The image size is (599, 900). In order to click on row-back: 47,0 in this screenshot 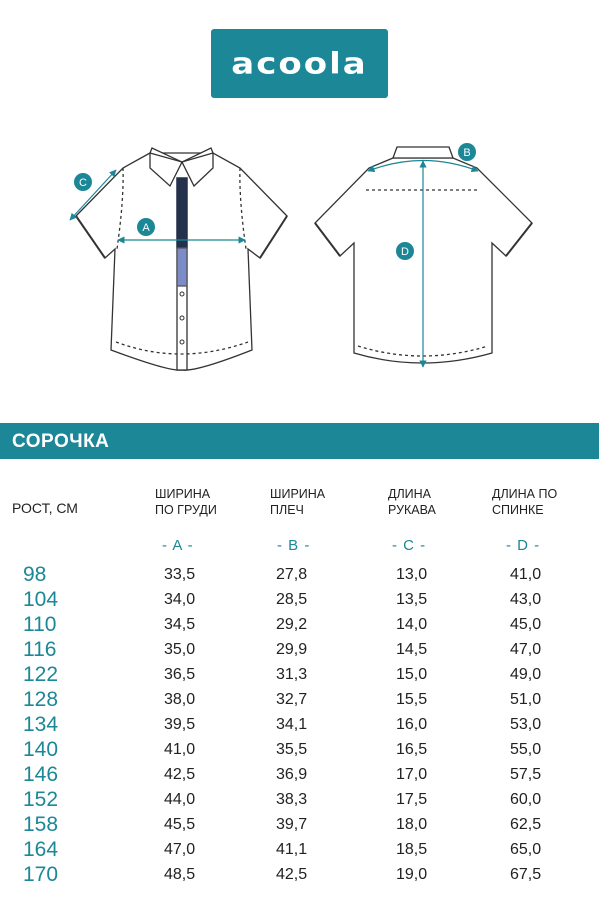, I will do `click(526, 649)`.